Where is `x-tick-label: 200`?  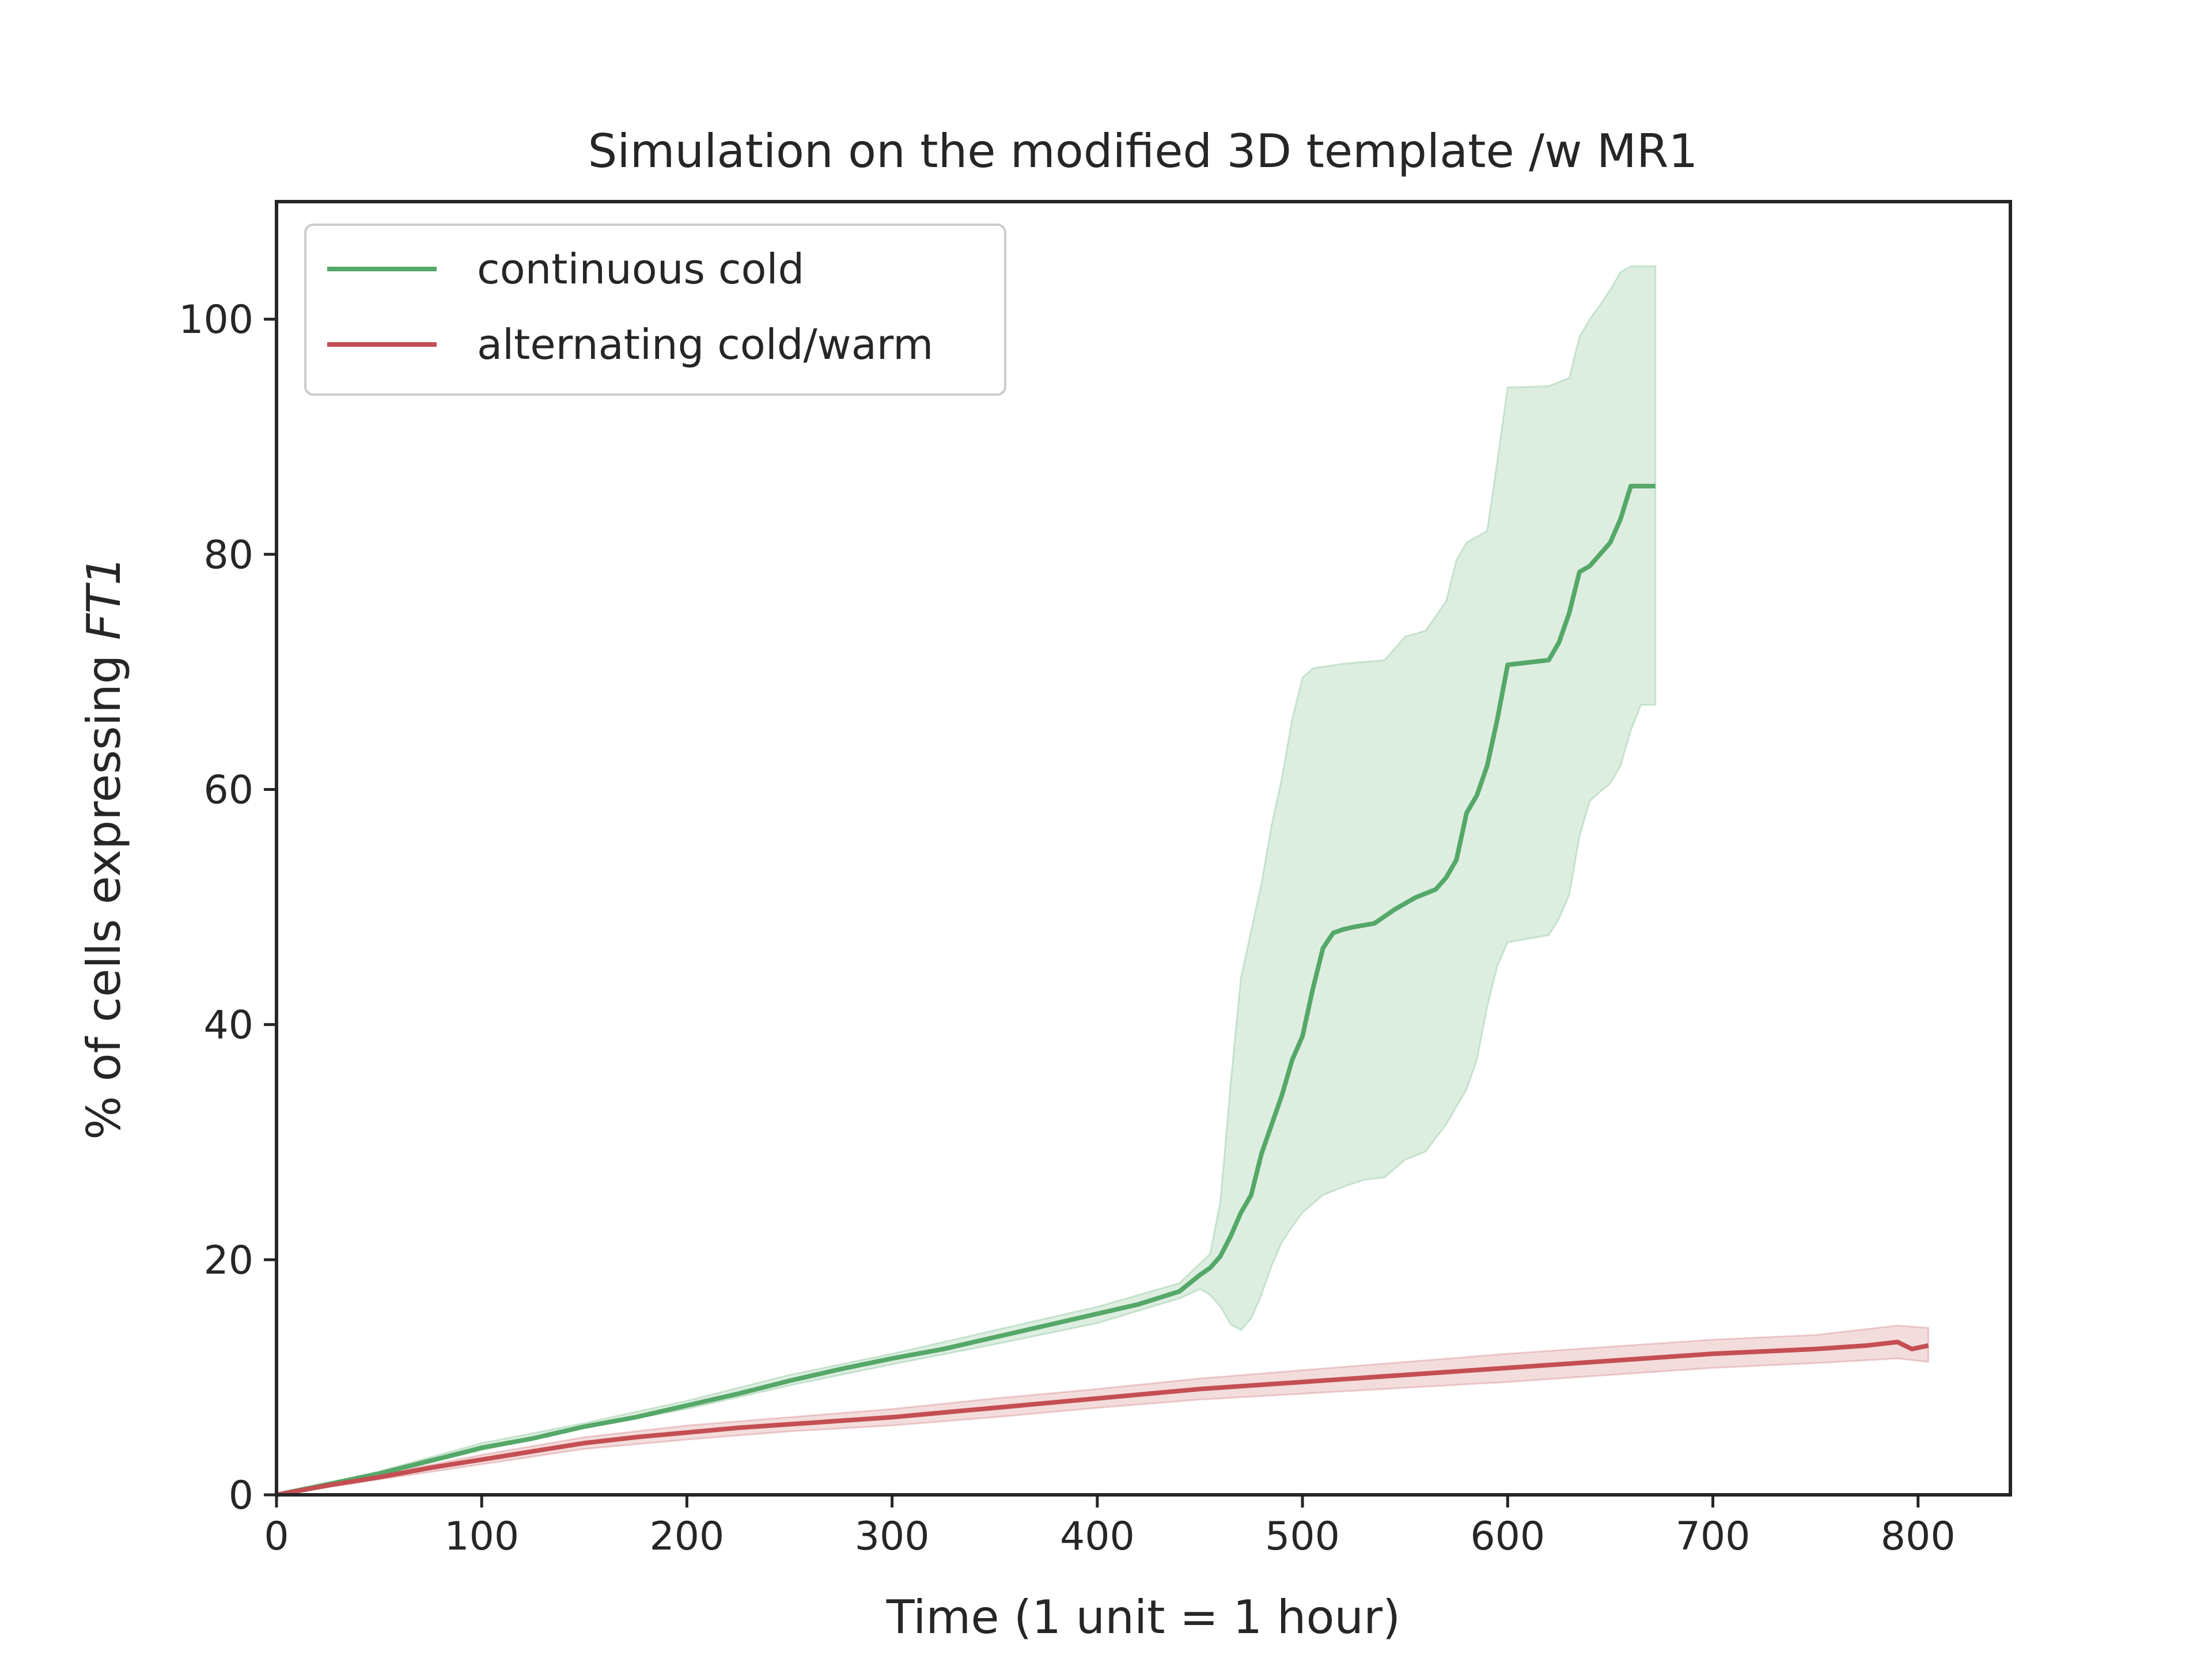
x-tick-label: 200 is located at coordinates (687, 1536).